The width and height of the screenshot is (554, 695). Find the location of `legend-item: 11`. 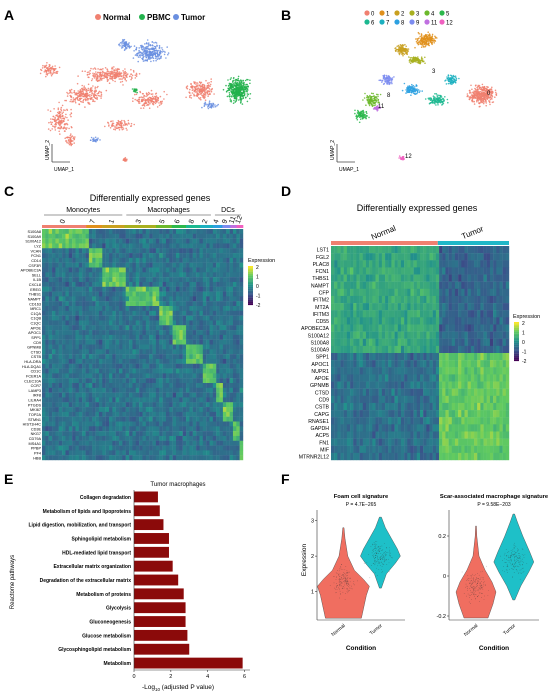

legend-item: 11 is located at coordinates (431, 23).